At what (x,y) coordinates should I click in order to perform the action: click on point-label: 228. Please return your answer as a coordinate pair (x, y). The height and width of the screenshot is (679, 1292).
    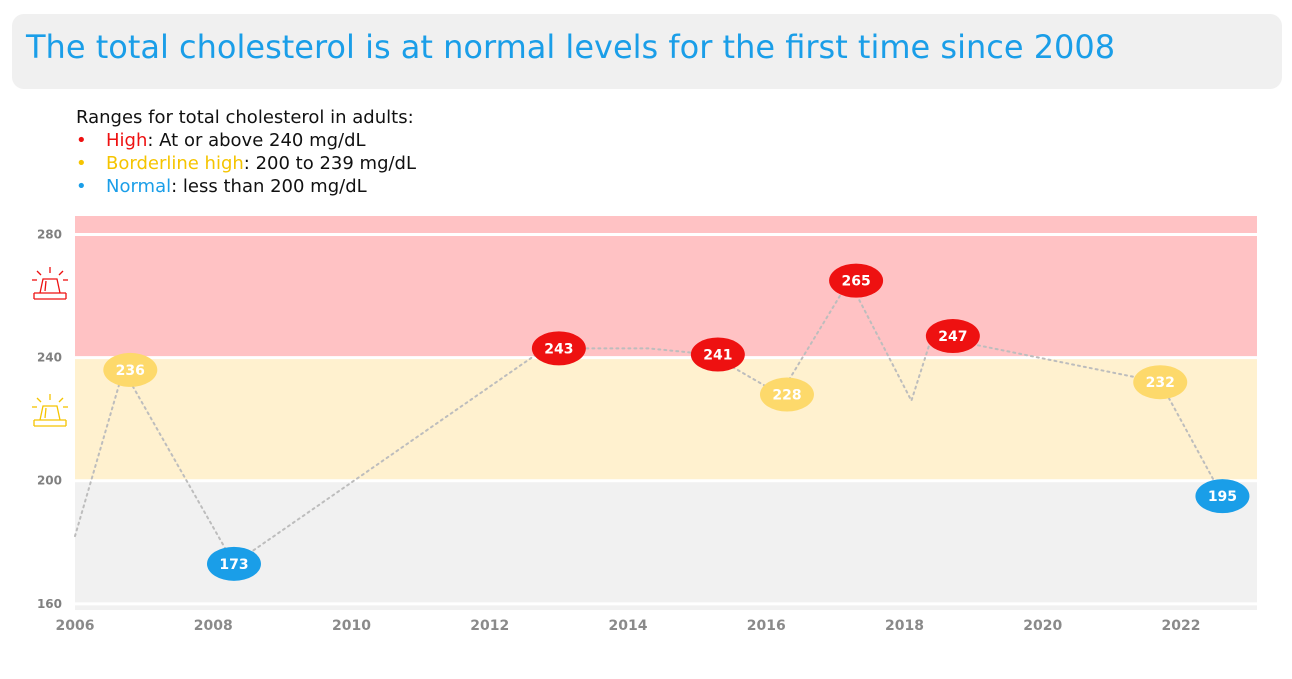
    Looking at the image, I should click on (786, 396).